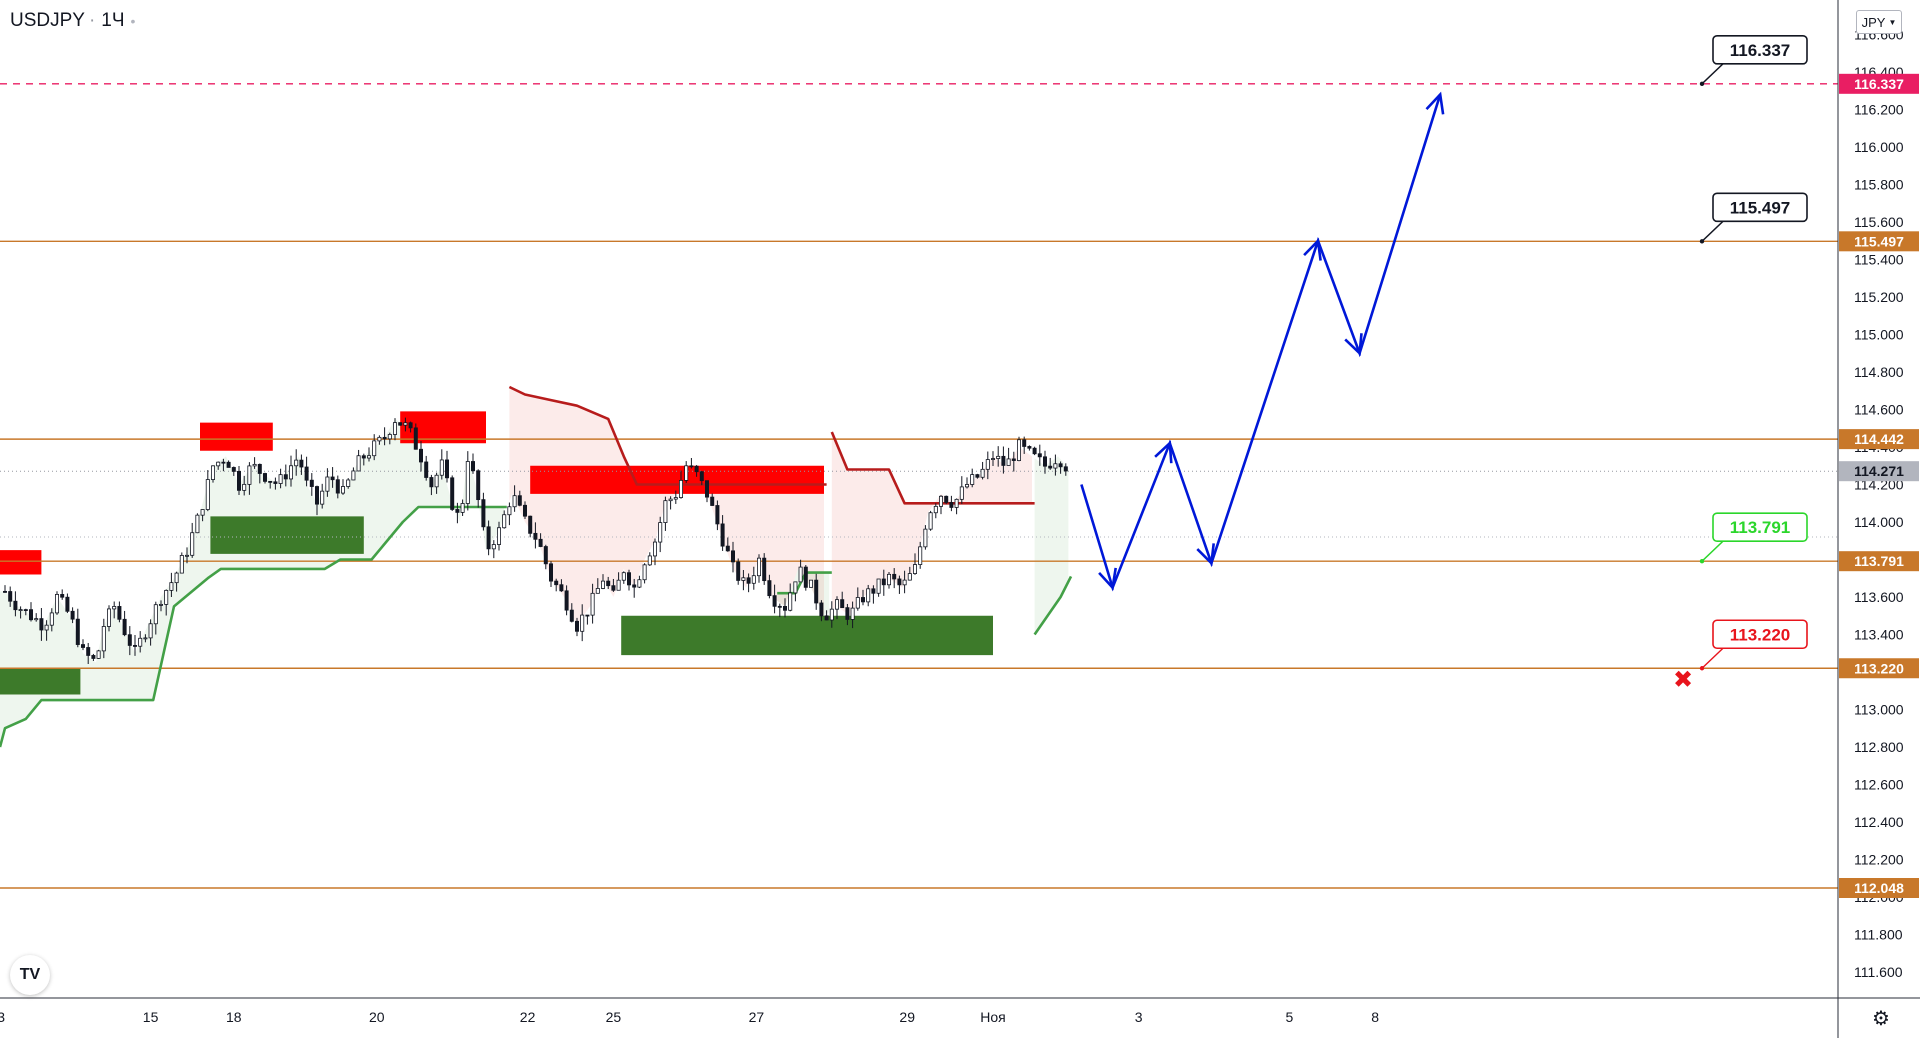  What do you see at coordinates (1051, 545) in the screenshot?
I see `supertrend-up-fill` at bounding box center [1051, 545].